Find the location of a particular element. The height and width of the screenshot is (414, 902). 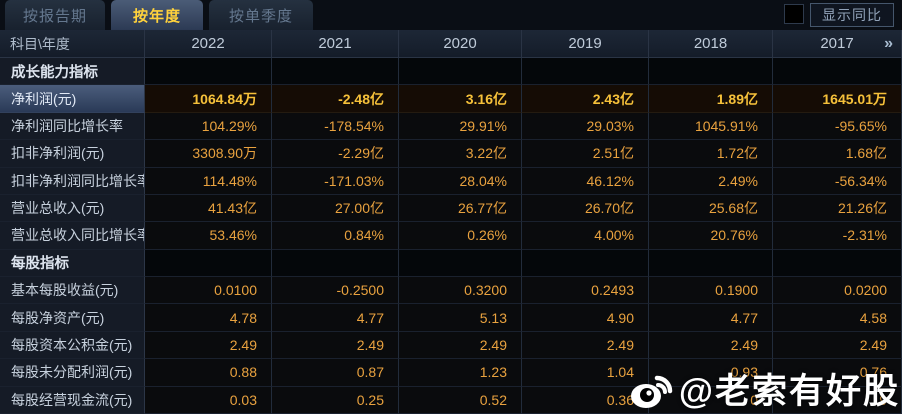

section-header-label: 成长能力指标 is located at coordinates (72, 72).